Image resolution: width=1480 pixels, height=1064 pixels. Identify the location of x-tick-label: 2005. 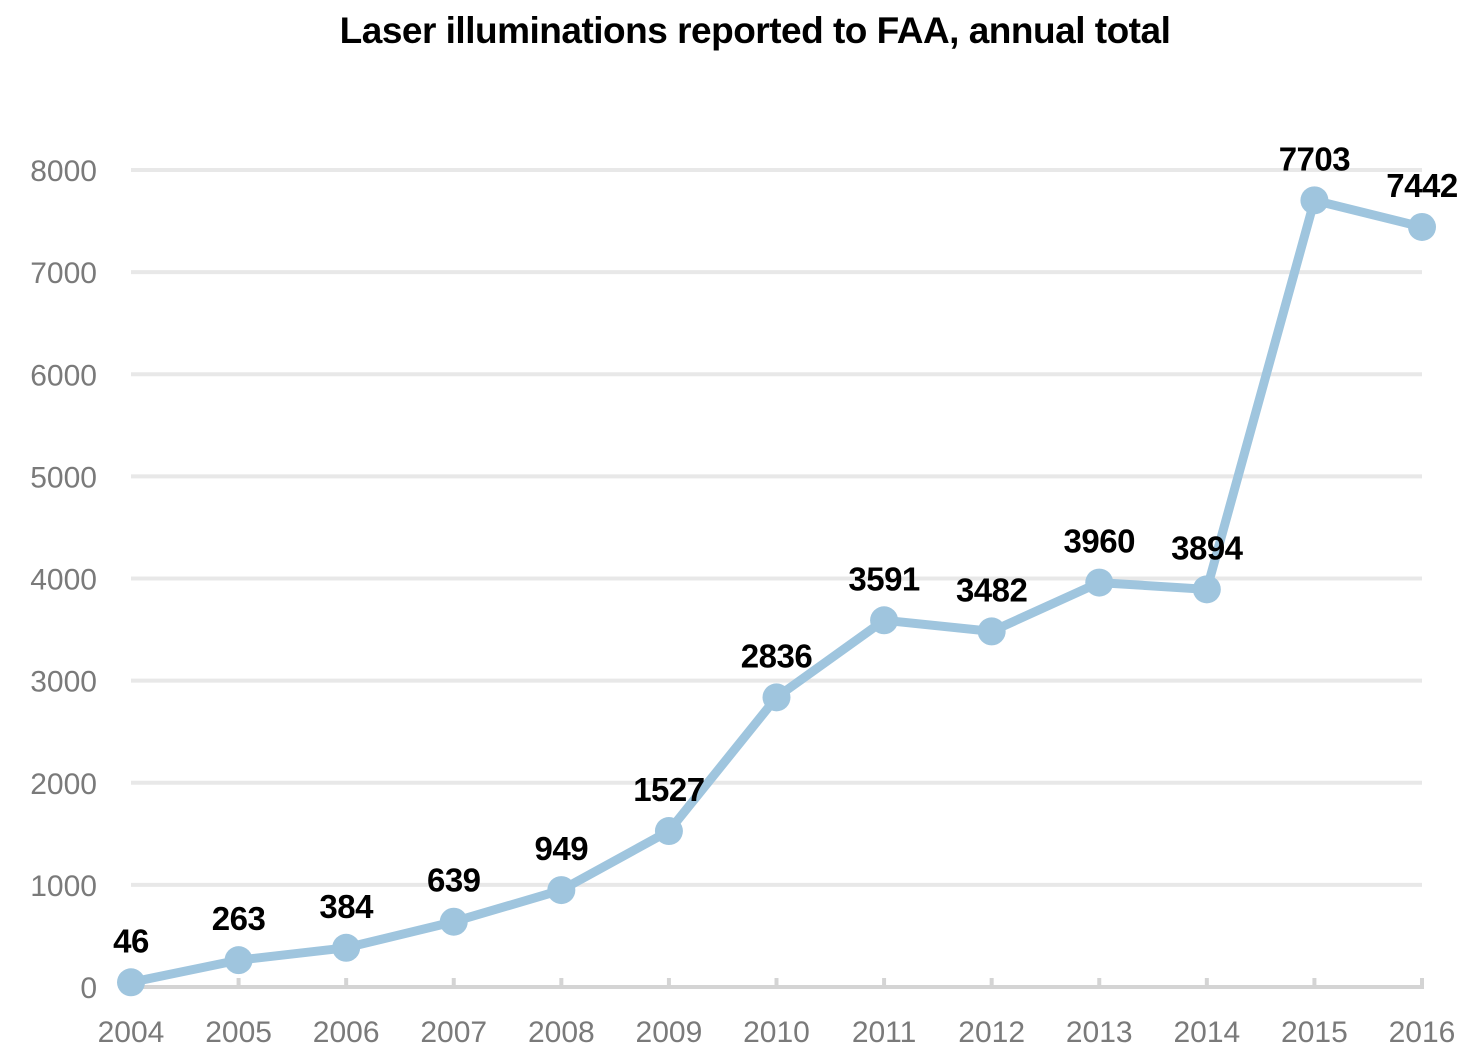
(238, 1032).